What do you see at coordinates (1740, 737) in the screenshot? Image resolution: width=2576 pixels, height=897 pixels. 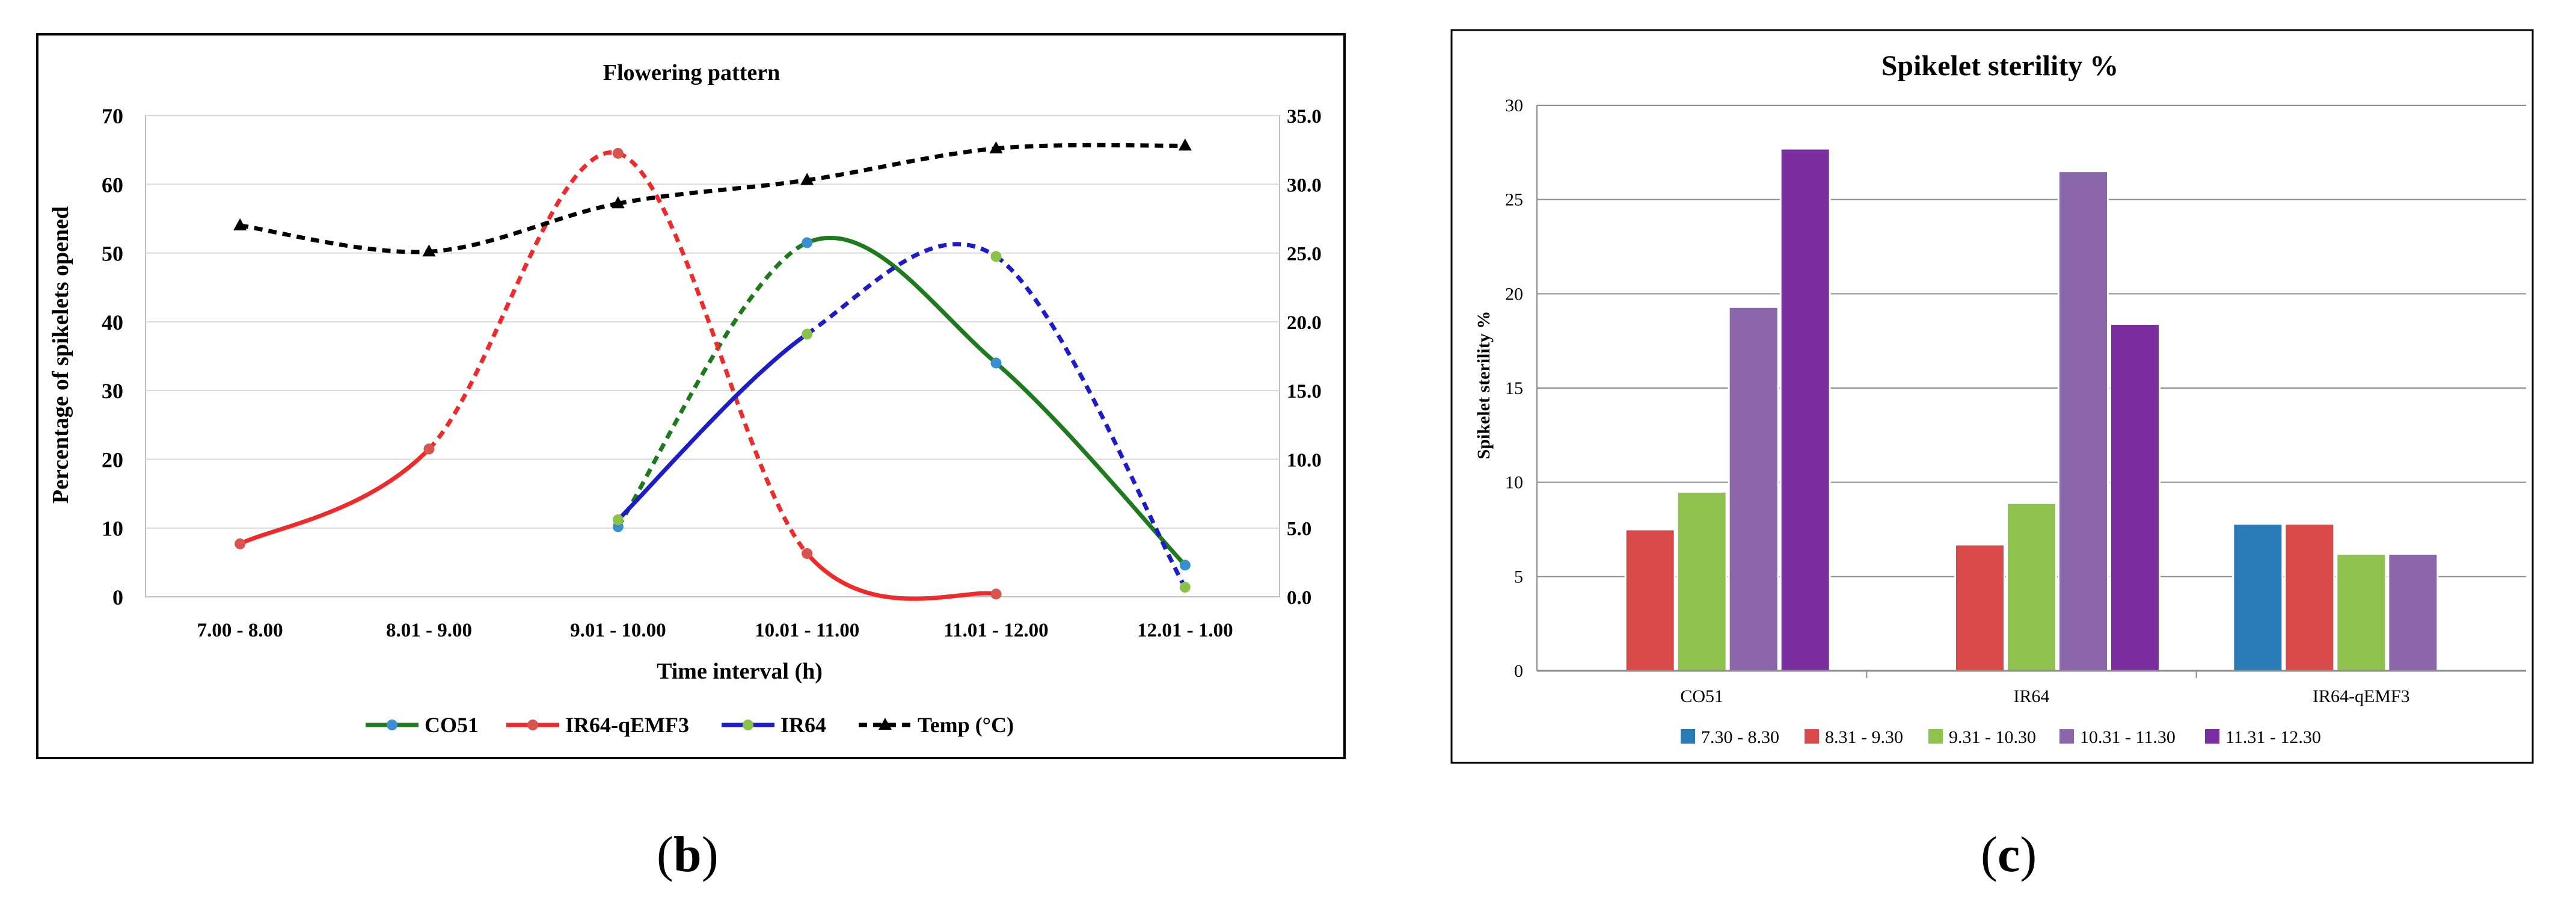 I see `chart-c-legend-label: 7.30 - 8.30` at bounding box center [1740, 737].